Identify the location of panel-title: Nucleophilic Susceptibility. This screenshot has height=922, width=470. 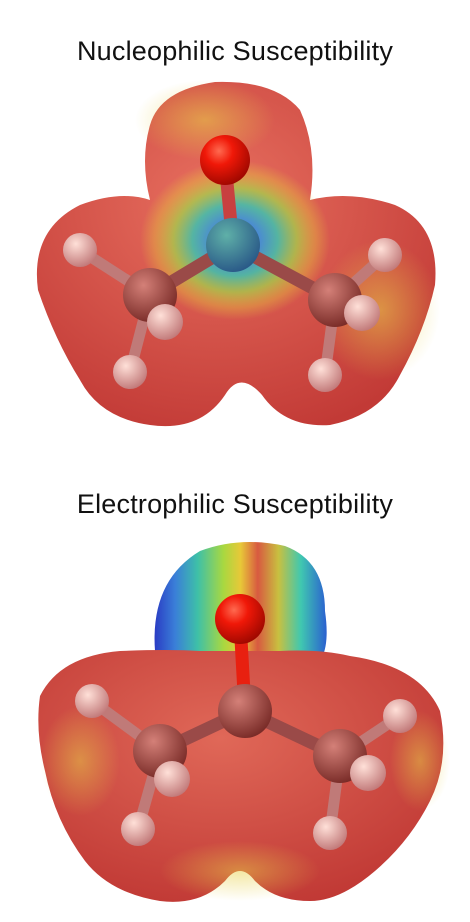
(235, 51).